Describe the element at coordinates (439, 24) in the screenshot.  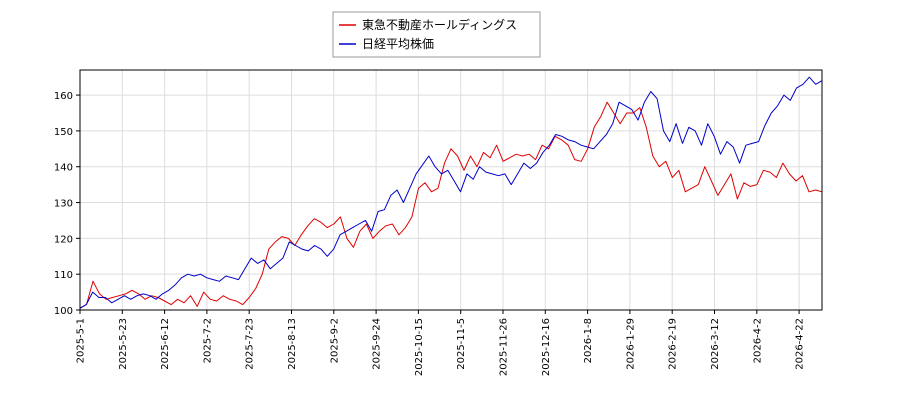
I see `legend-label-series-1: 東急不動産ホールディングス` at that location.